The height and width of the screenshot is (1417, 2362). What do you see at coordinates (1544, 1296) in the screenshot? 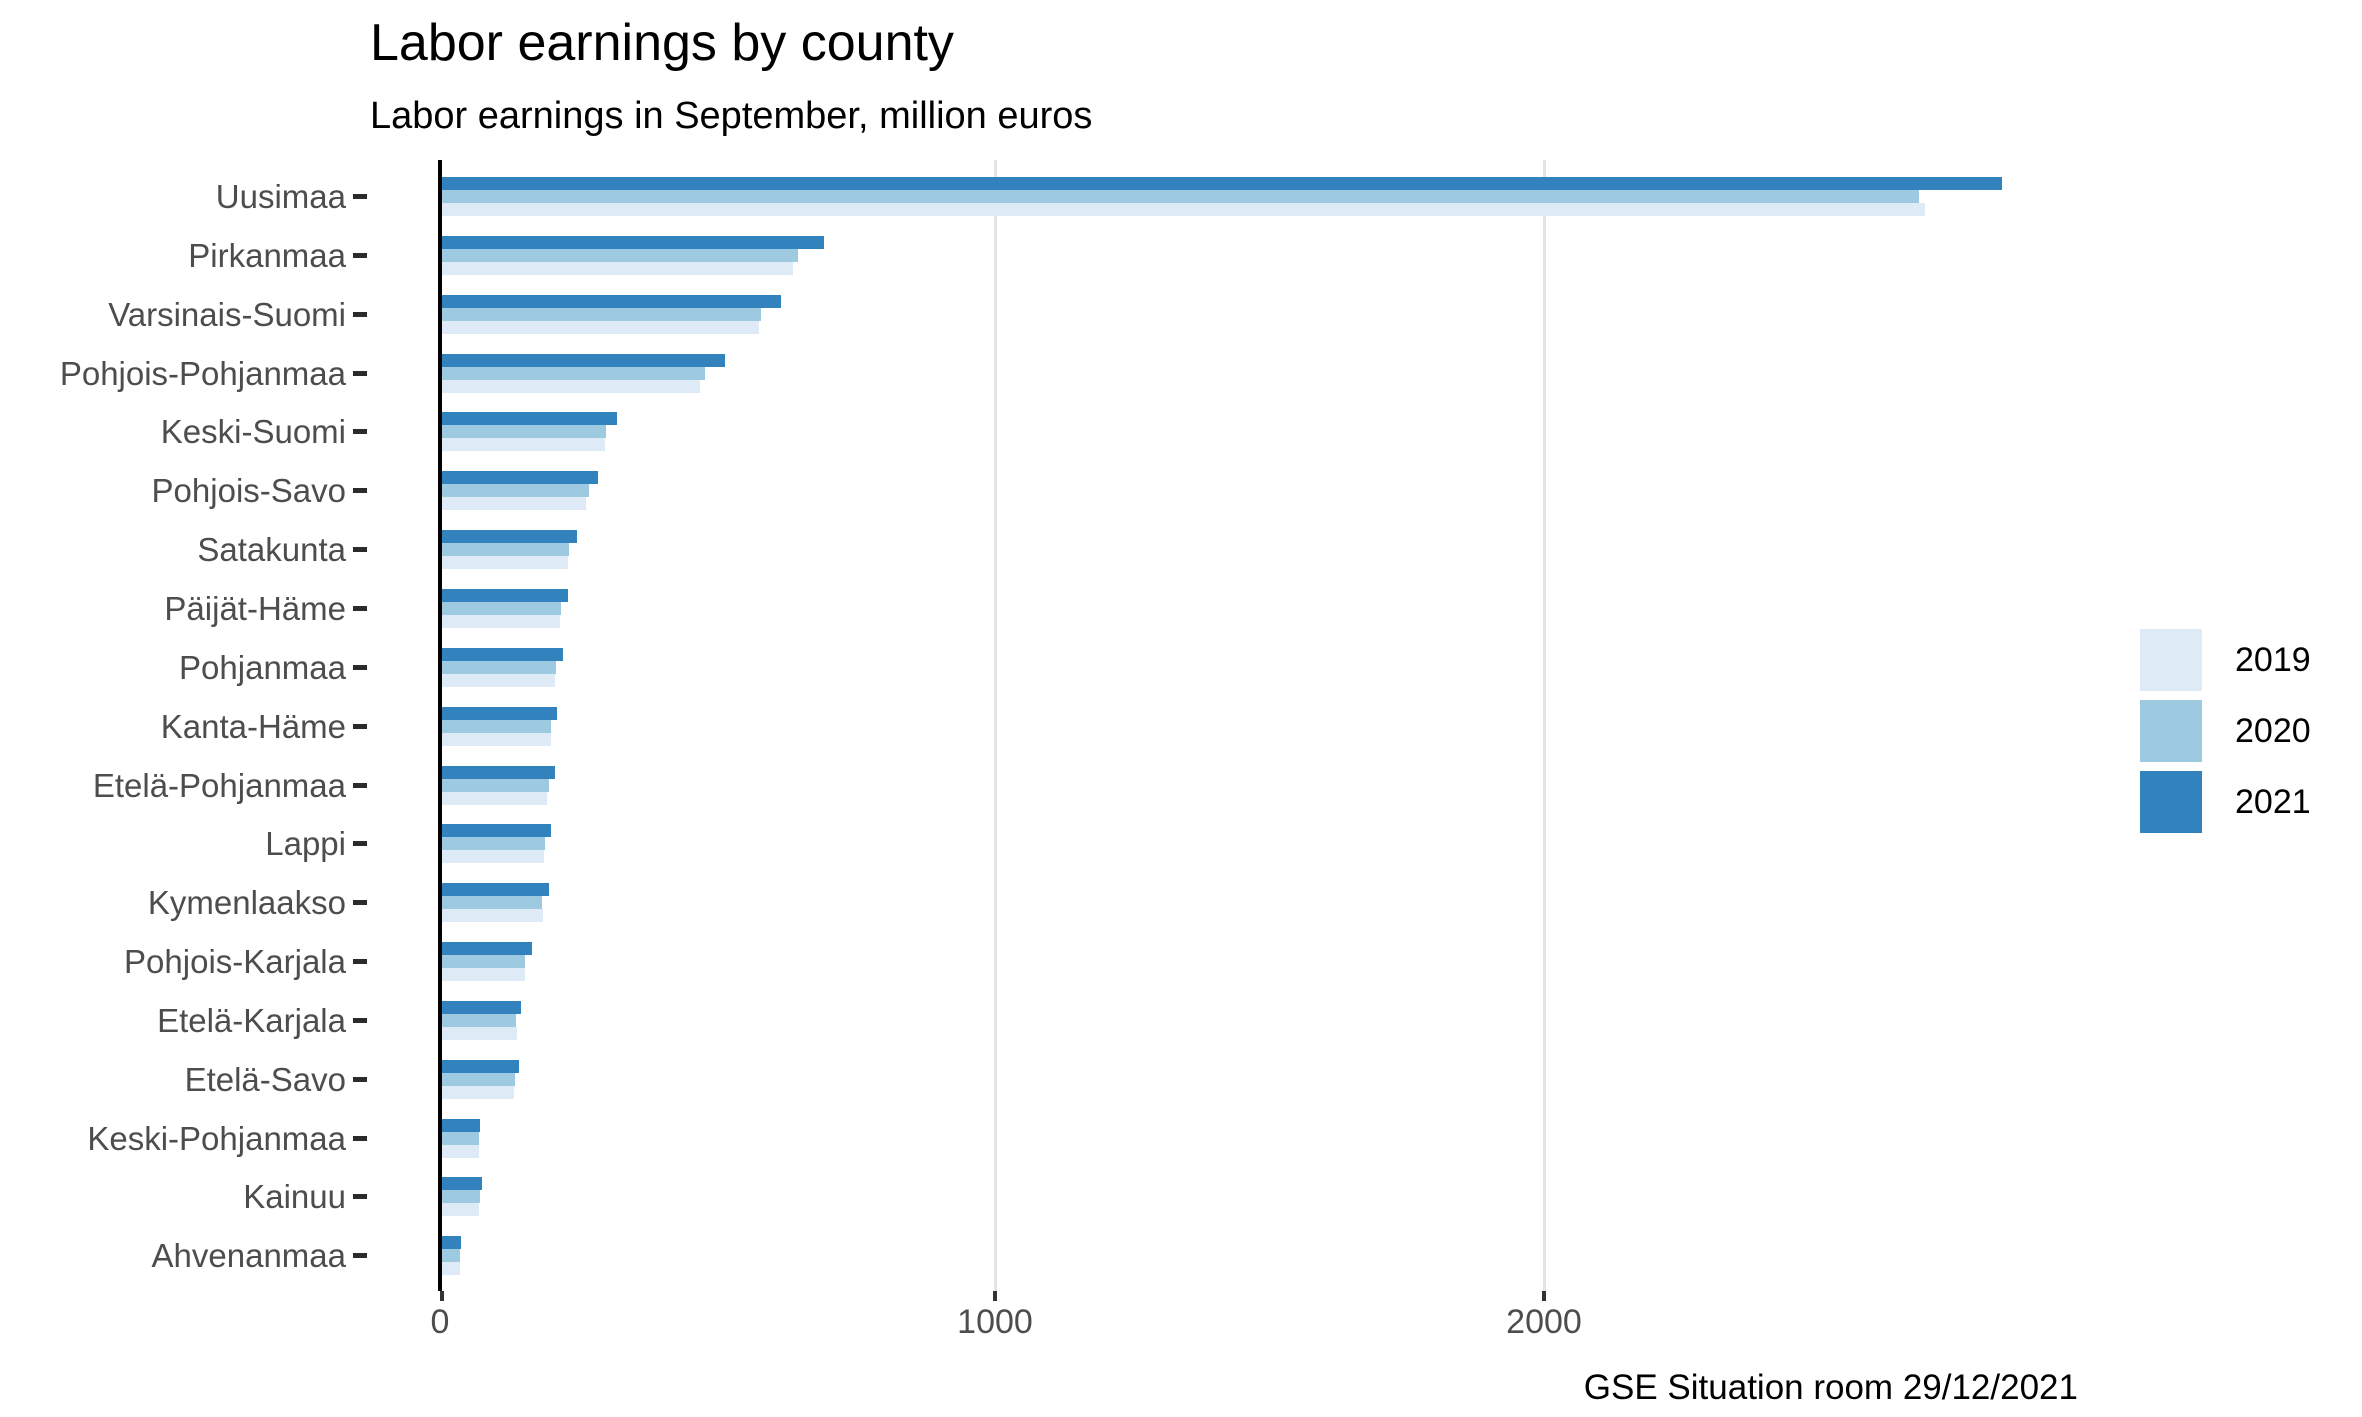
I see `x-tick-2000` at bounding box center [1544, 1296].